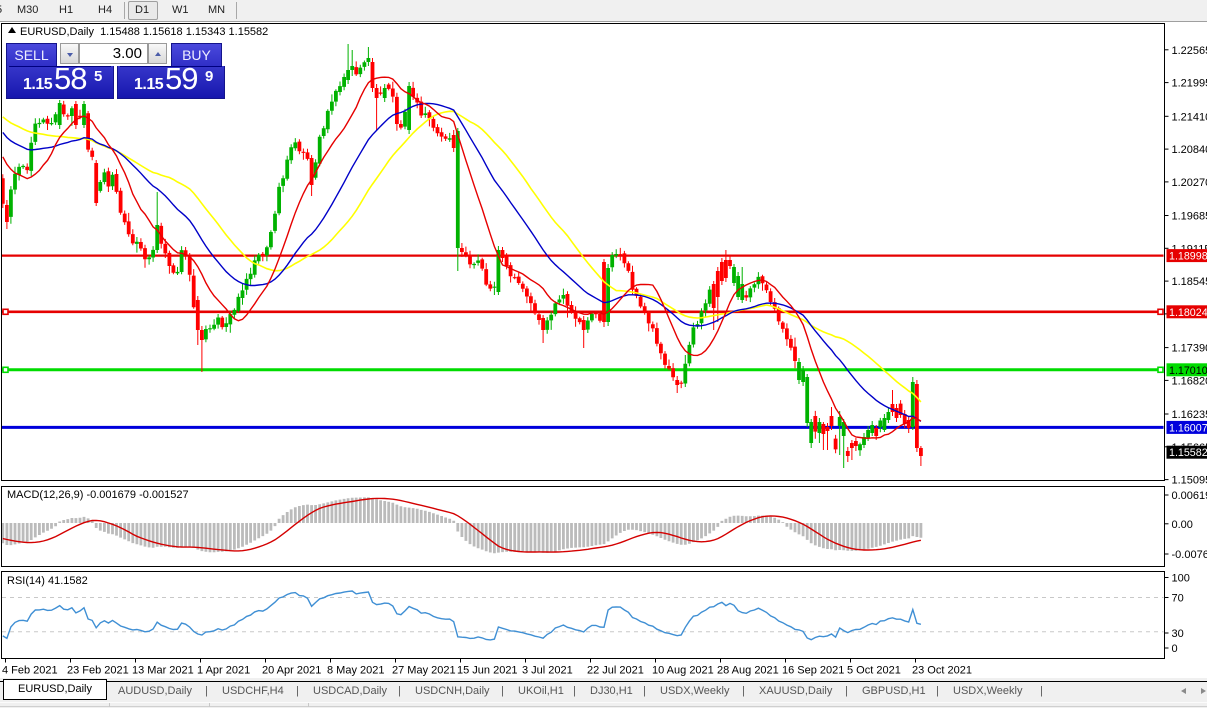 This screenshot has height=708, width=1207. Describe the element at coordinates (1189, 282) in the screenshot. I see `svg-text: 1.18545` at that location.